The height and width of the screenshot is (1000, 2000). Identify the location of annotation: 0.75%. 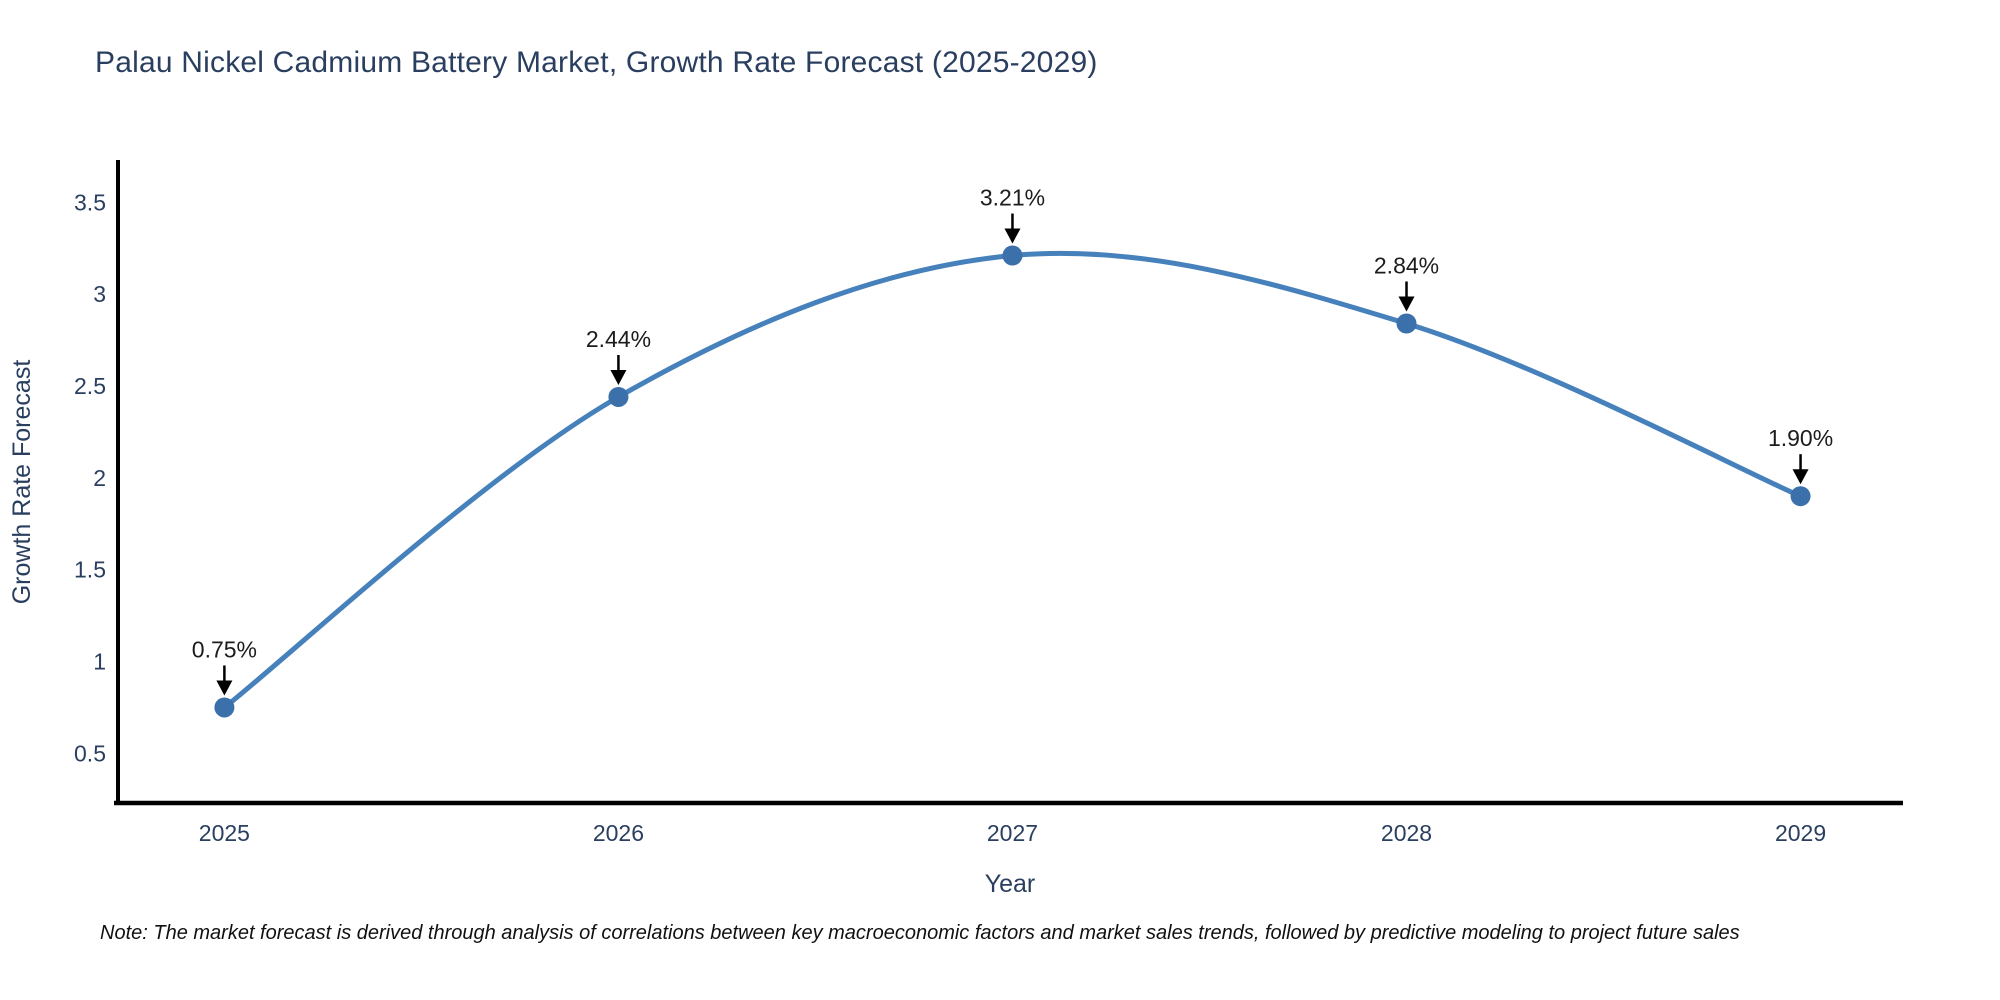
(224, 666).